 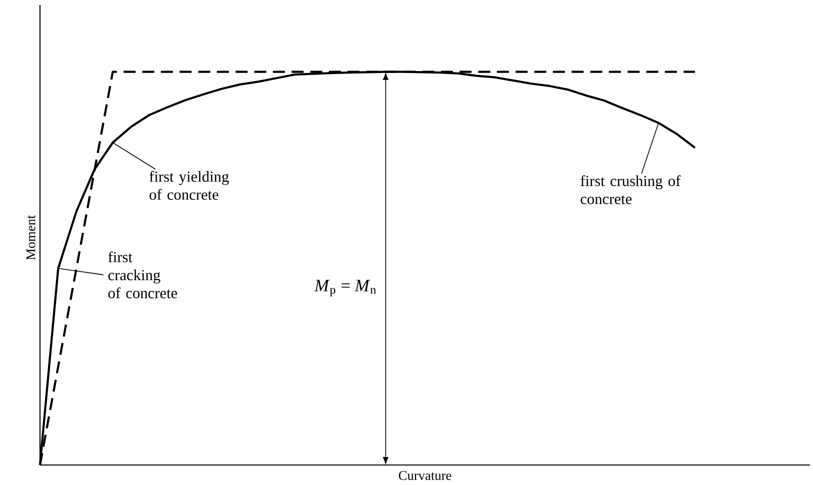 I want to click on annotation: first cracking of concrete, so click(x=143, y=274).